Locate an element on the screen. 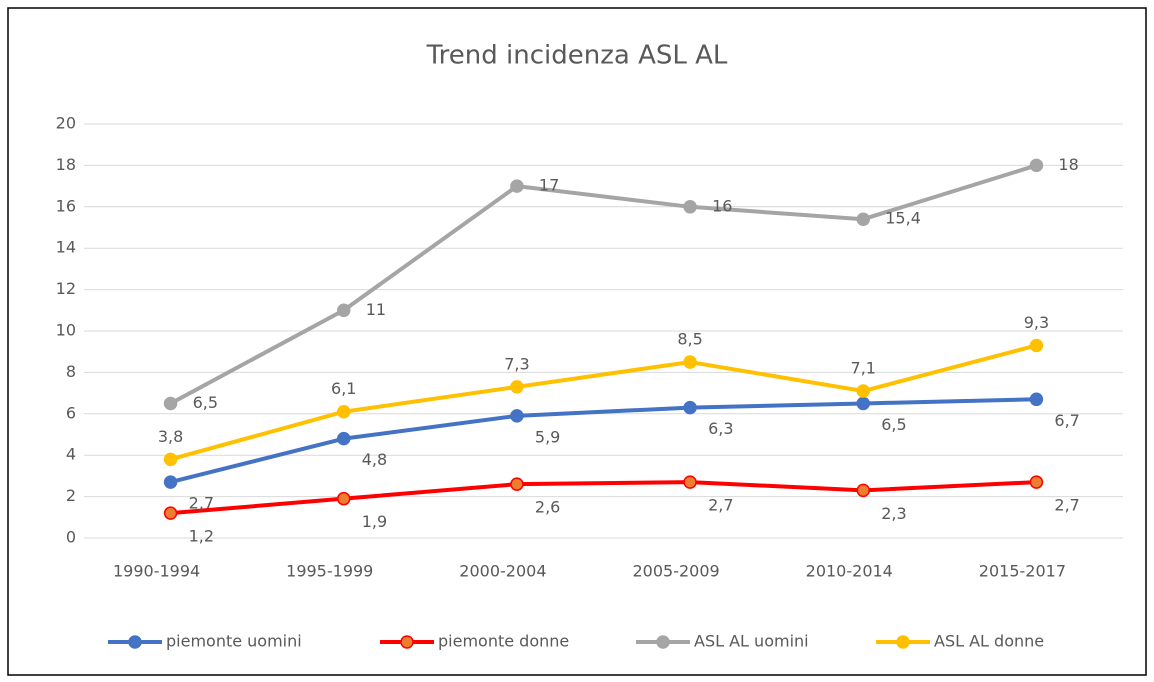  data-label: 15,4 is located at coordinates (903, 218).